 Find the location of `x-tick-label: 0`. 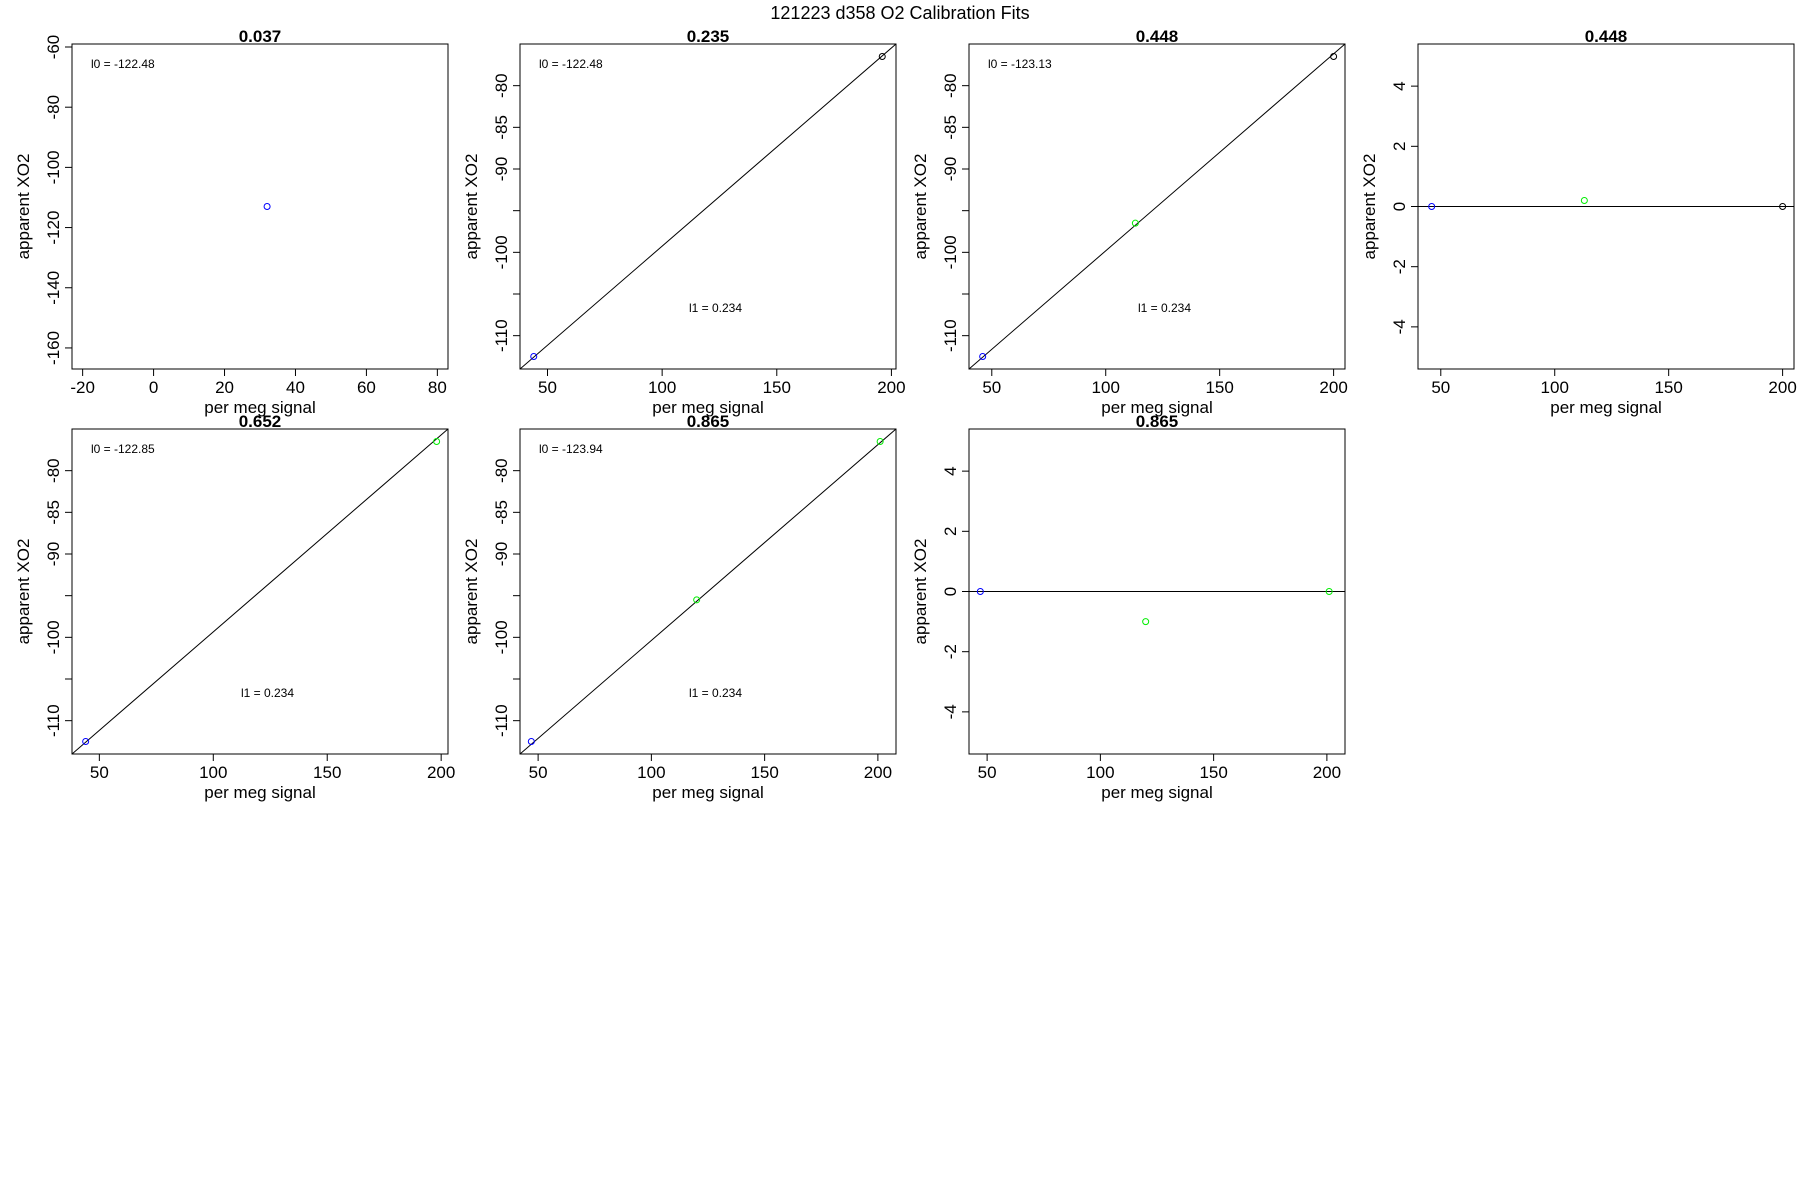

x-tick-label: 0 is located at coordinates (153, 387).